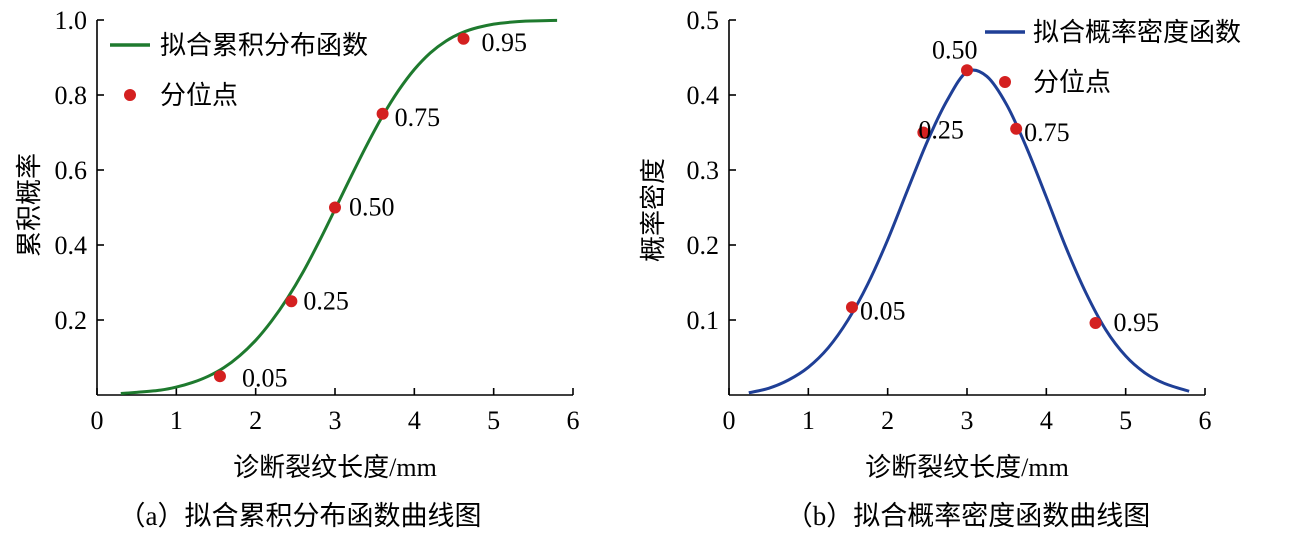 This screenshot has height=538, width=1299. What do you see at coordinates (1047, 132) in the screenshot?
I see `pdf-quantile-label: 0.75` at bounding box center [1047, 132].